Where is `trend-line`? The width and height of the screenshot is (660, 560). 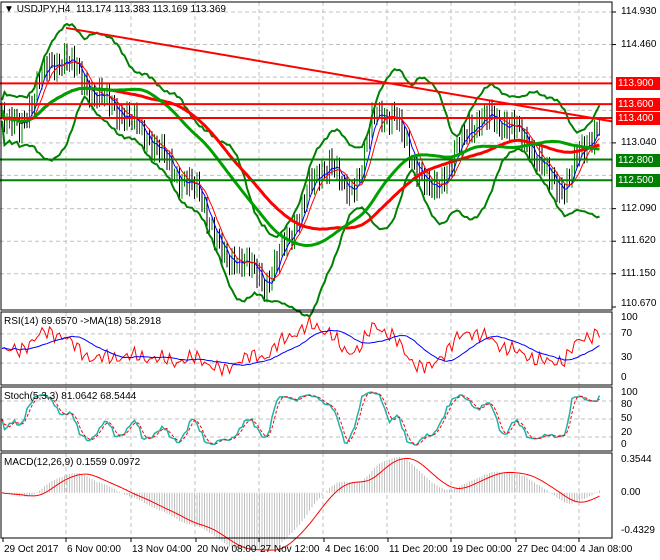
trend-line is located at coordinates (339, 74).